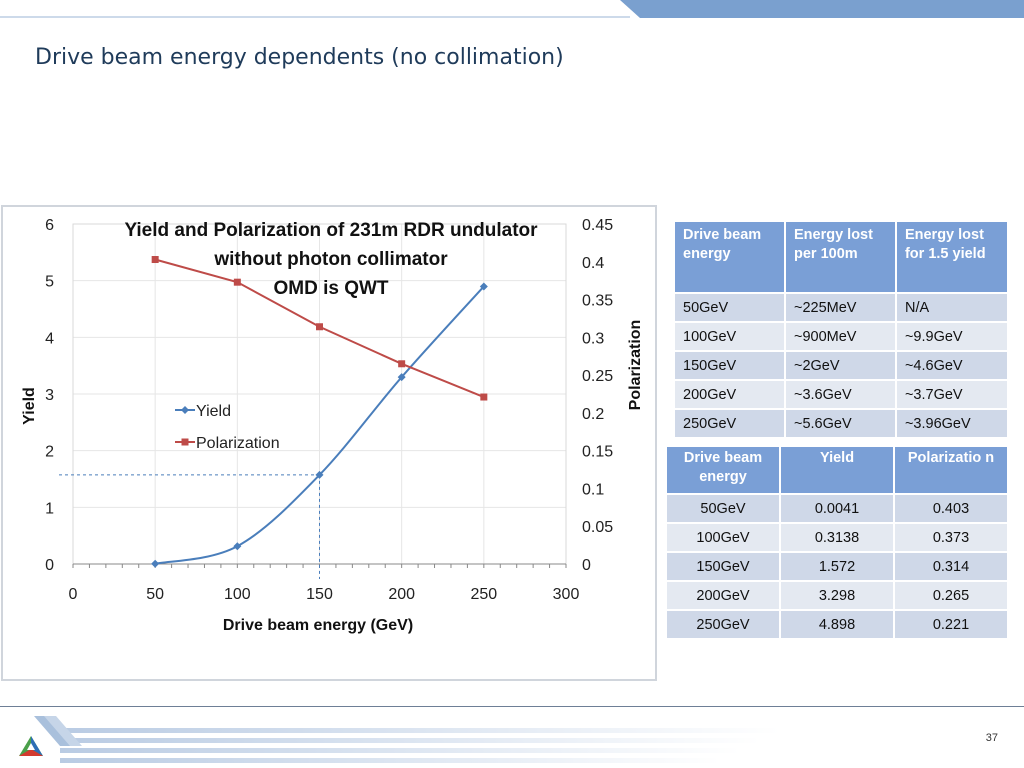 This screenshot has height=768, width=1024. What do you see at coordinates (401, 594) in the screenshot?
I see `x-tick-label: 200` at bounding box center [401, 594].